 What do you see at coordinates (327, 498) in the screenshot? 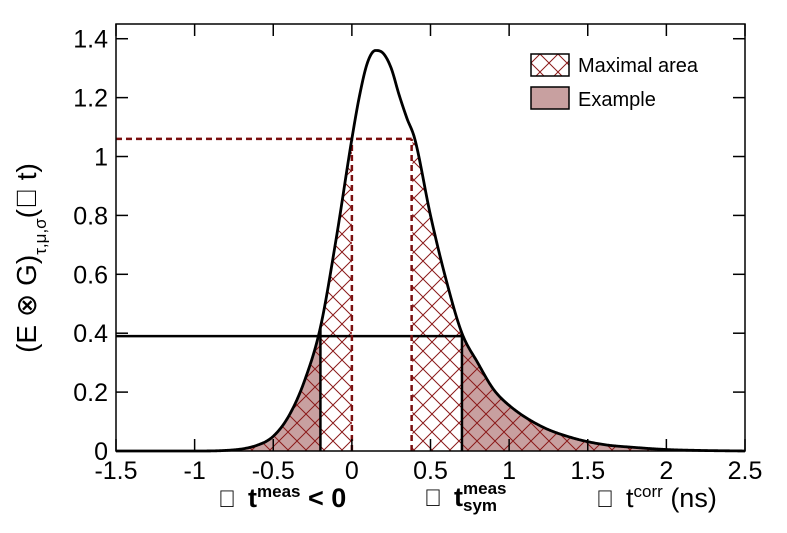
I see `x-label-suffix1: < 0` at bounding box center [327, 498].